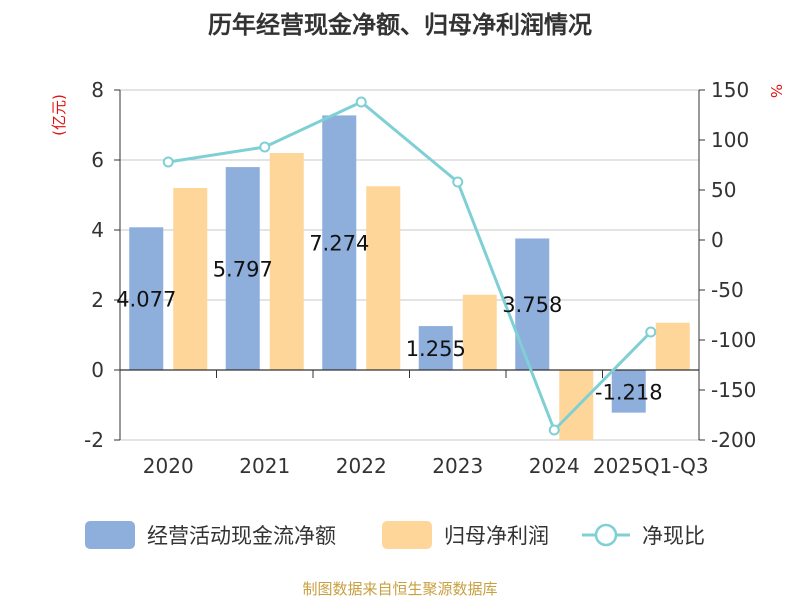  I want to click on right-tick-label: 50, so click(723, 190).